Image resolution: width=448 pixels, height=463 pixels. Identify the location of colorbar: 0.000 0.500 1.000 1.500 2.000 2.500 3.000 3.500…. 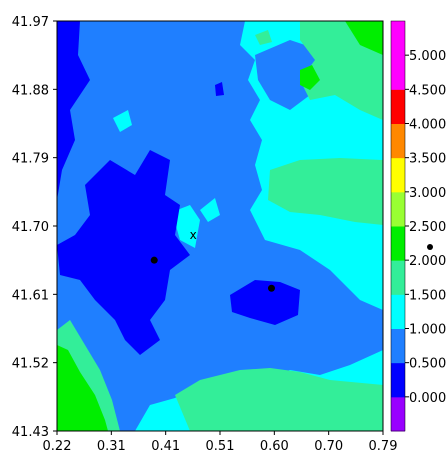
(418, 226).